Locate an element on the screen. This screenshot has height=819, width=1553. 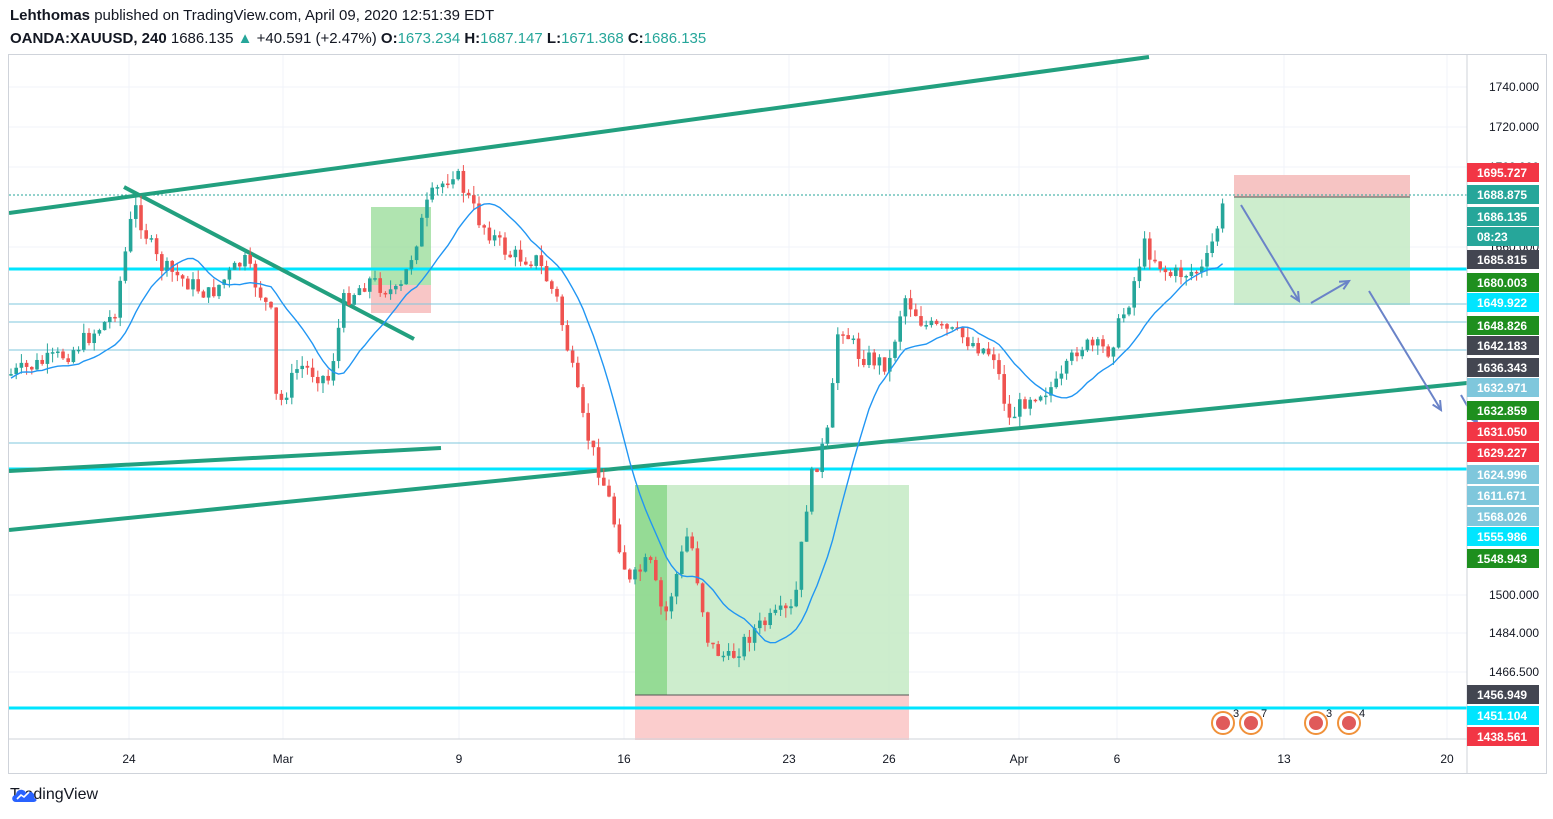
price-tag-label: 1456.949 is located at coordinates (1502, 695).